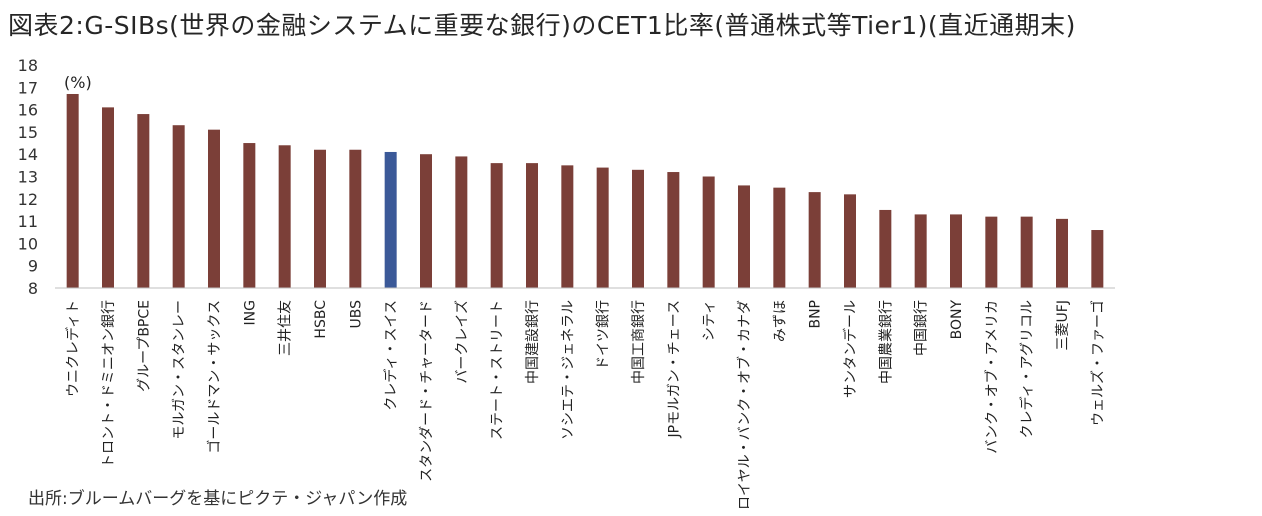 The width and height of the screenshot is (1262, 516). What do you see at coordinates (78, 82) in the screenshot?
I see `unit-label: (%)` at bounding box center [78, 82].